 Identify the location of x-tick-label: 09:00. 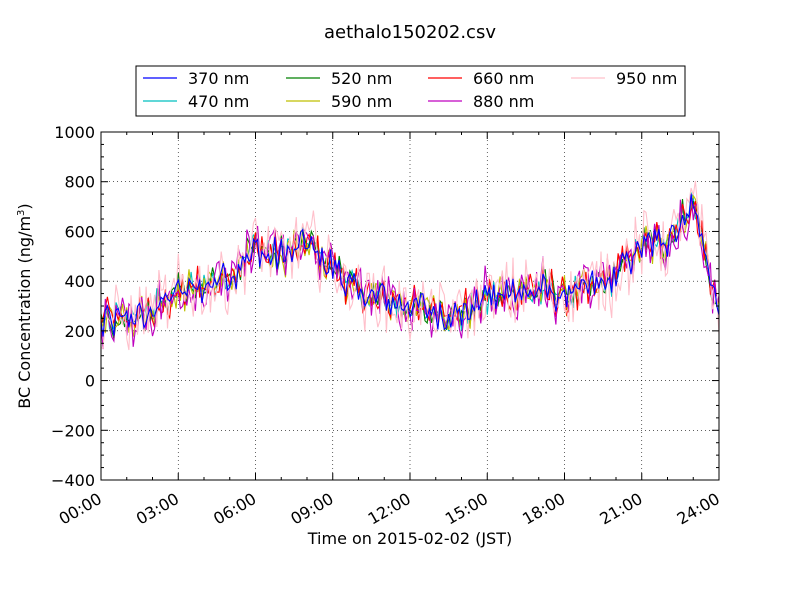
(311, 509).